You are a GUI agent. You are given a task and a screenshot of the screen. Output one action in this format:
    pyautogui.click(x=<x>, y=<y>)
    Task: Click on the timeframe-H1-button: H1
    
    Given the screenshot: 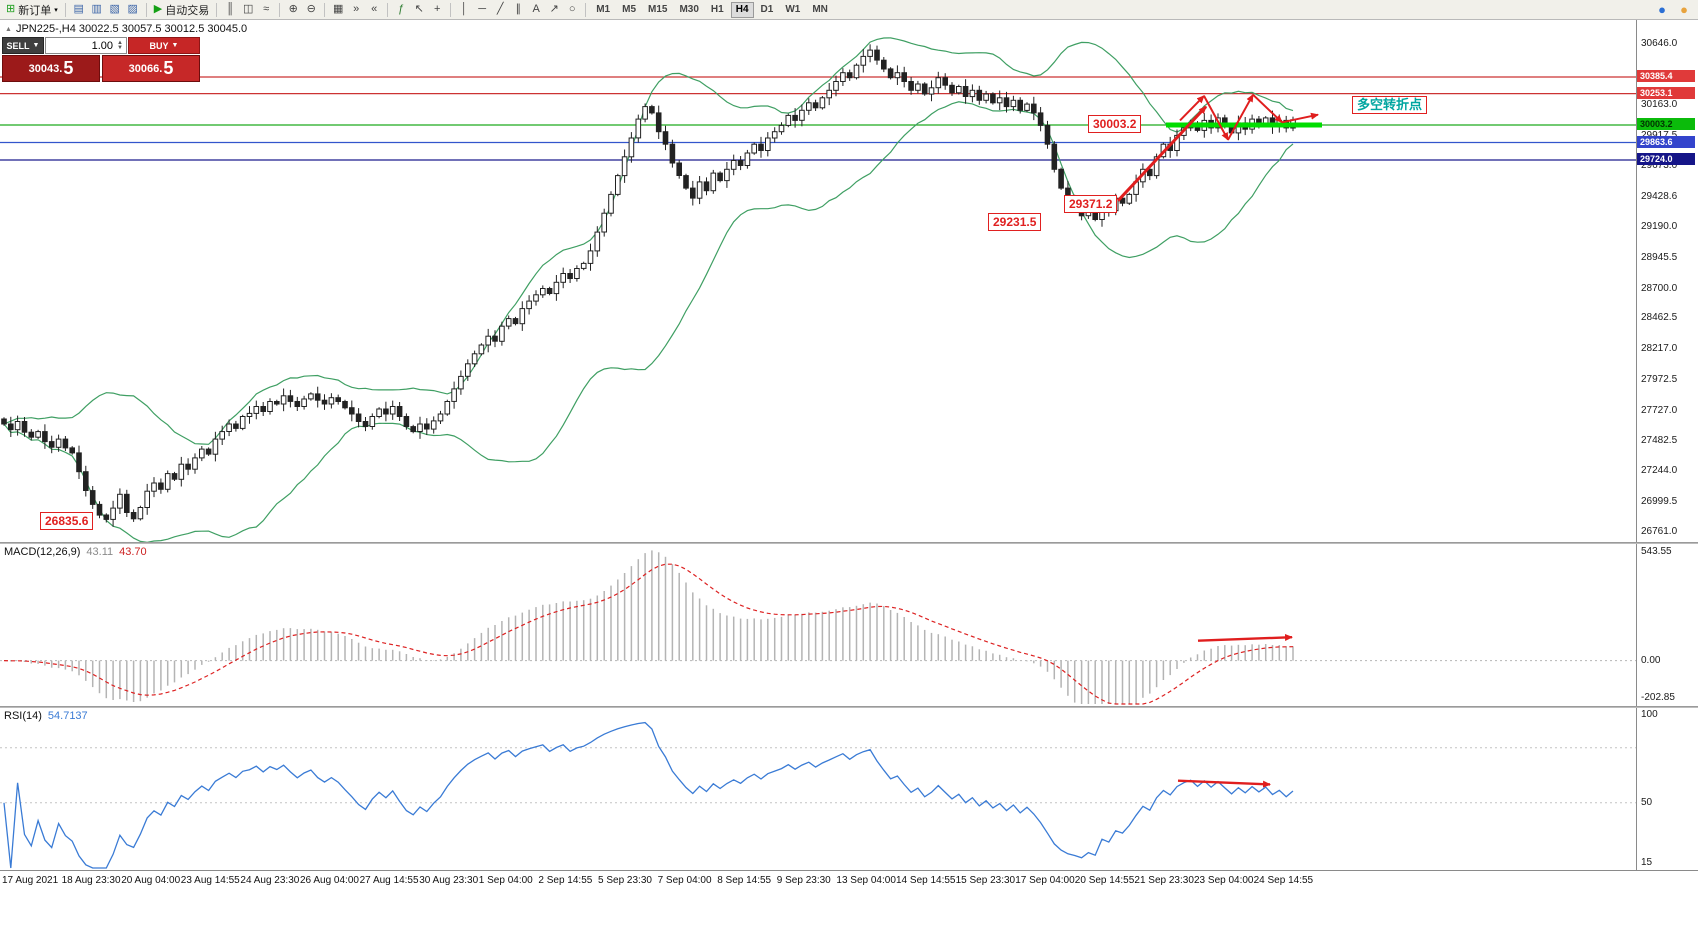 What is the action you would take?
    pyautogui.click(x=717, y=10)
    